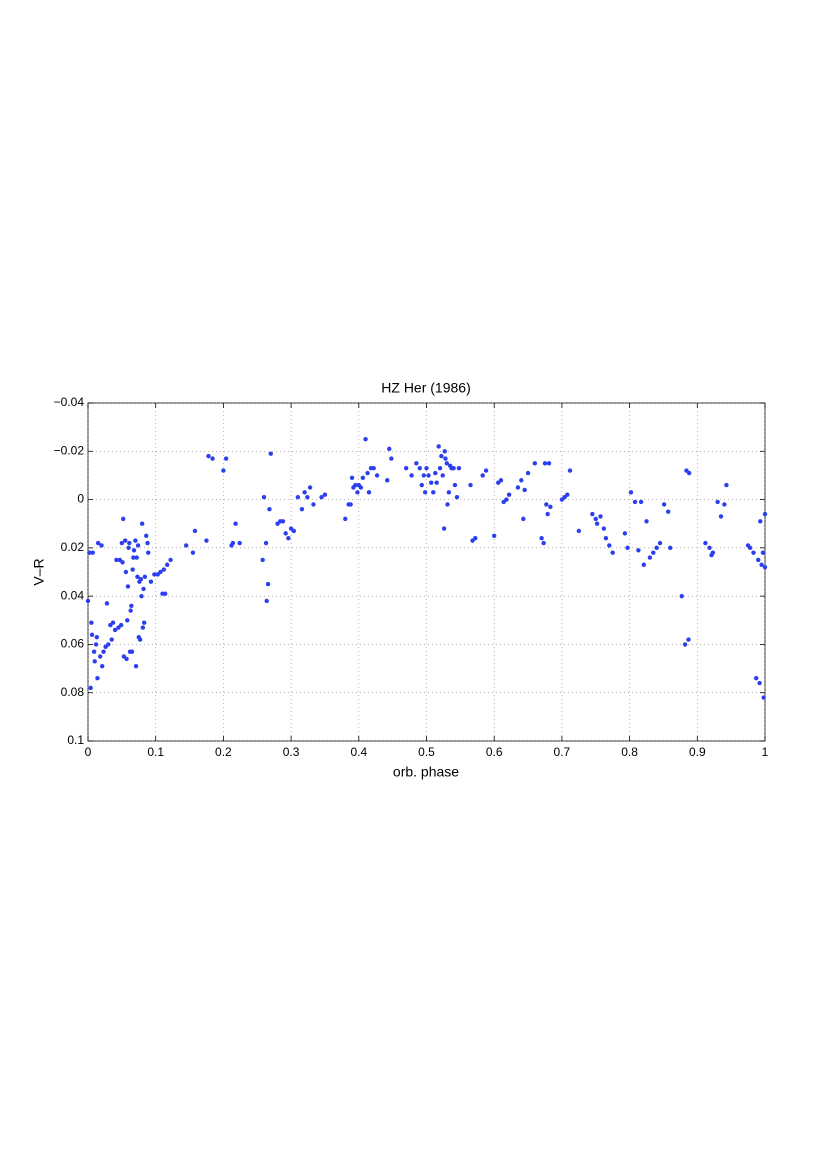 The width and height of the screenshot is (817, 1157). What do you see at coordinates (88, 752) in the screenshot?
I see `x-tick-label: 0` at bounding box center [88, 752].